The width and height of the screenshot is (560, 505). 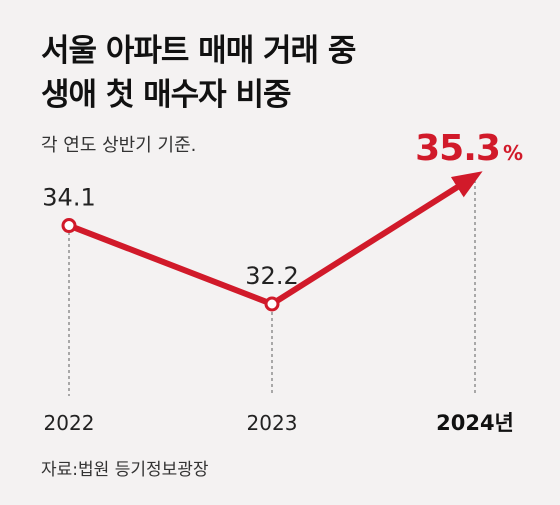 I want to click on data-point-2022, so click(x=69, y=226).